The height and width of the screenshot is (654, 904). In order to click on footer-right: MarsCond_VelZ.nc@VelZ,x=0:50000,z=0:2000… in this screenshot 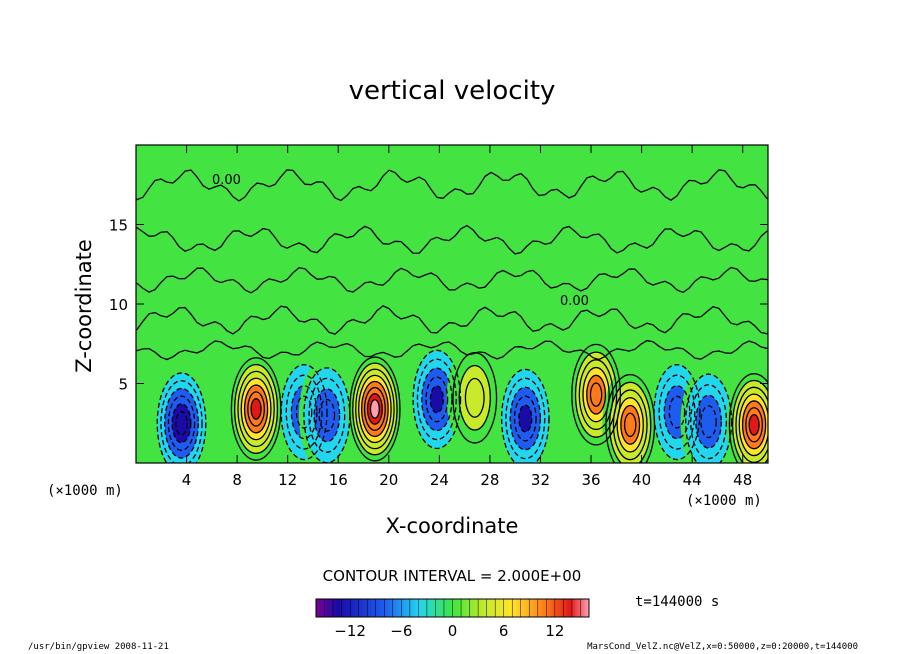, I will do `click(722, 647)`.